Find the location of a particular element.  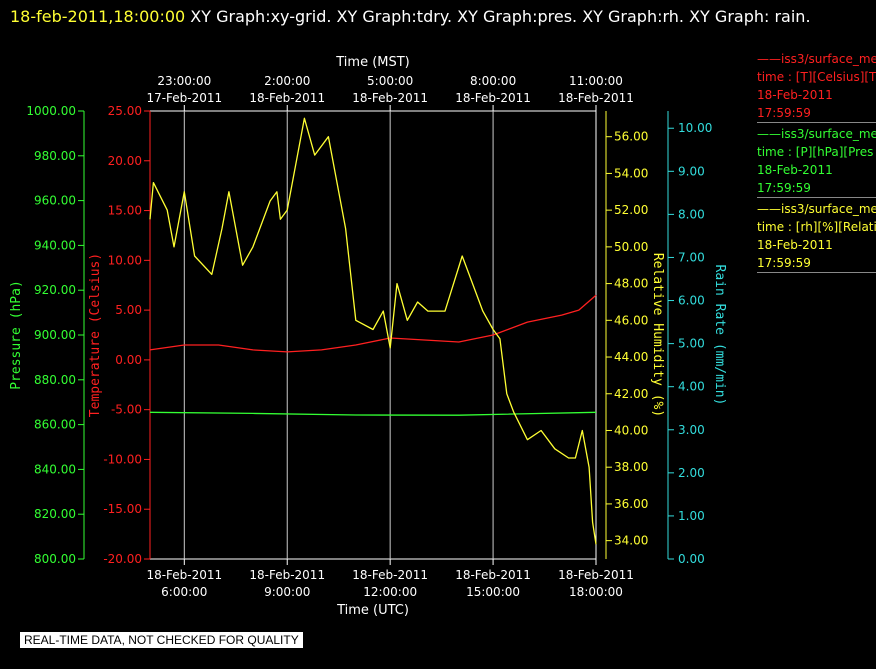

legend-units: time : [rh][%][Relati is located at coordinates (816, 227).